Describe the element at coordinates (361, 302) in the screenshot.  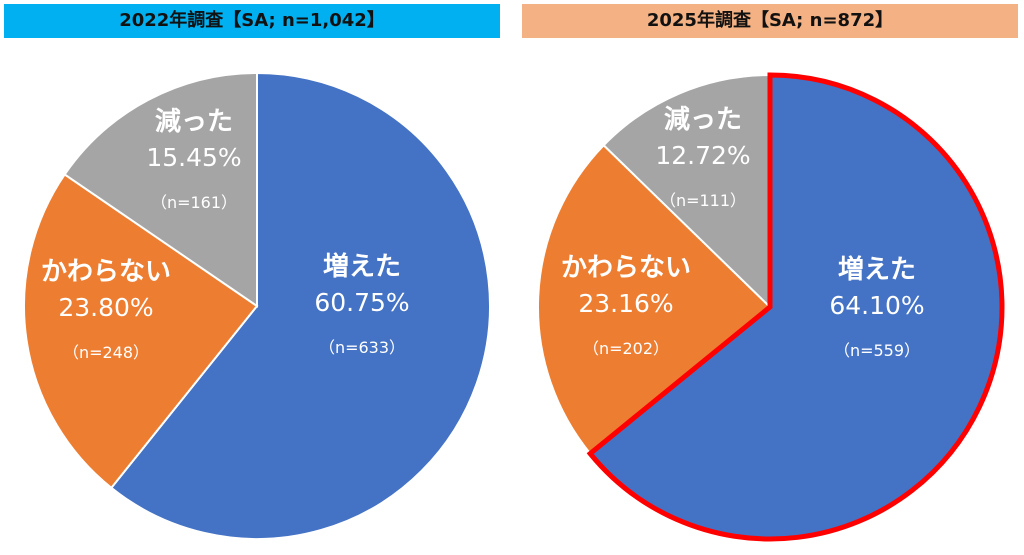
I see `slice-label-pct-increased-2022: 60.75%` at that location.